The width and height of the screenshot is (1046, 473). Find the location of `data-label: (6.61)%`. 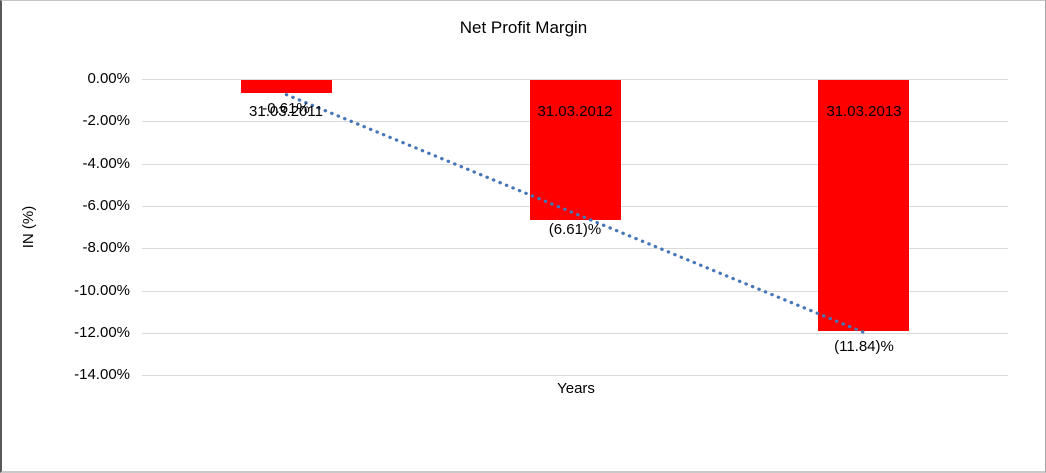

data-label: (6.61)% is located at coordinates (575, 229).